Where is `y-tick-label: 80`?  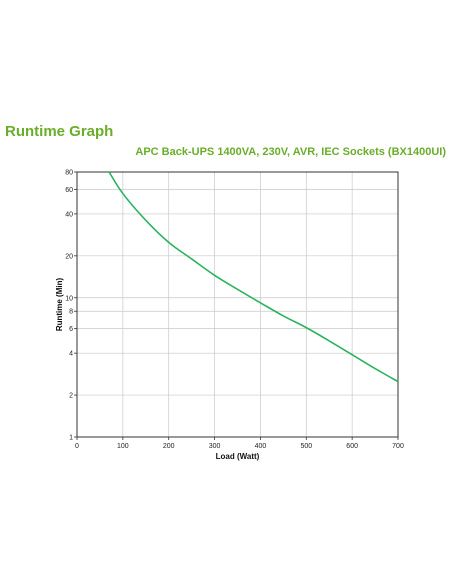
y-tick-label: 80 is located at coordinates (69, 173).